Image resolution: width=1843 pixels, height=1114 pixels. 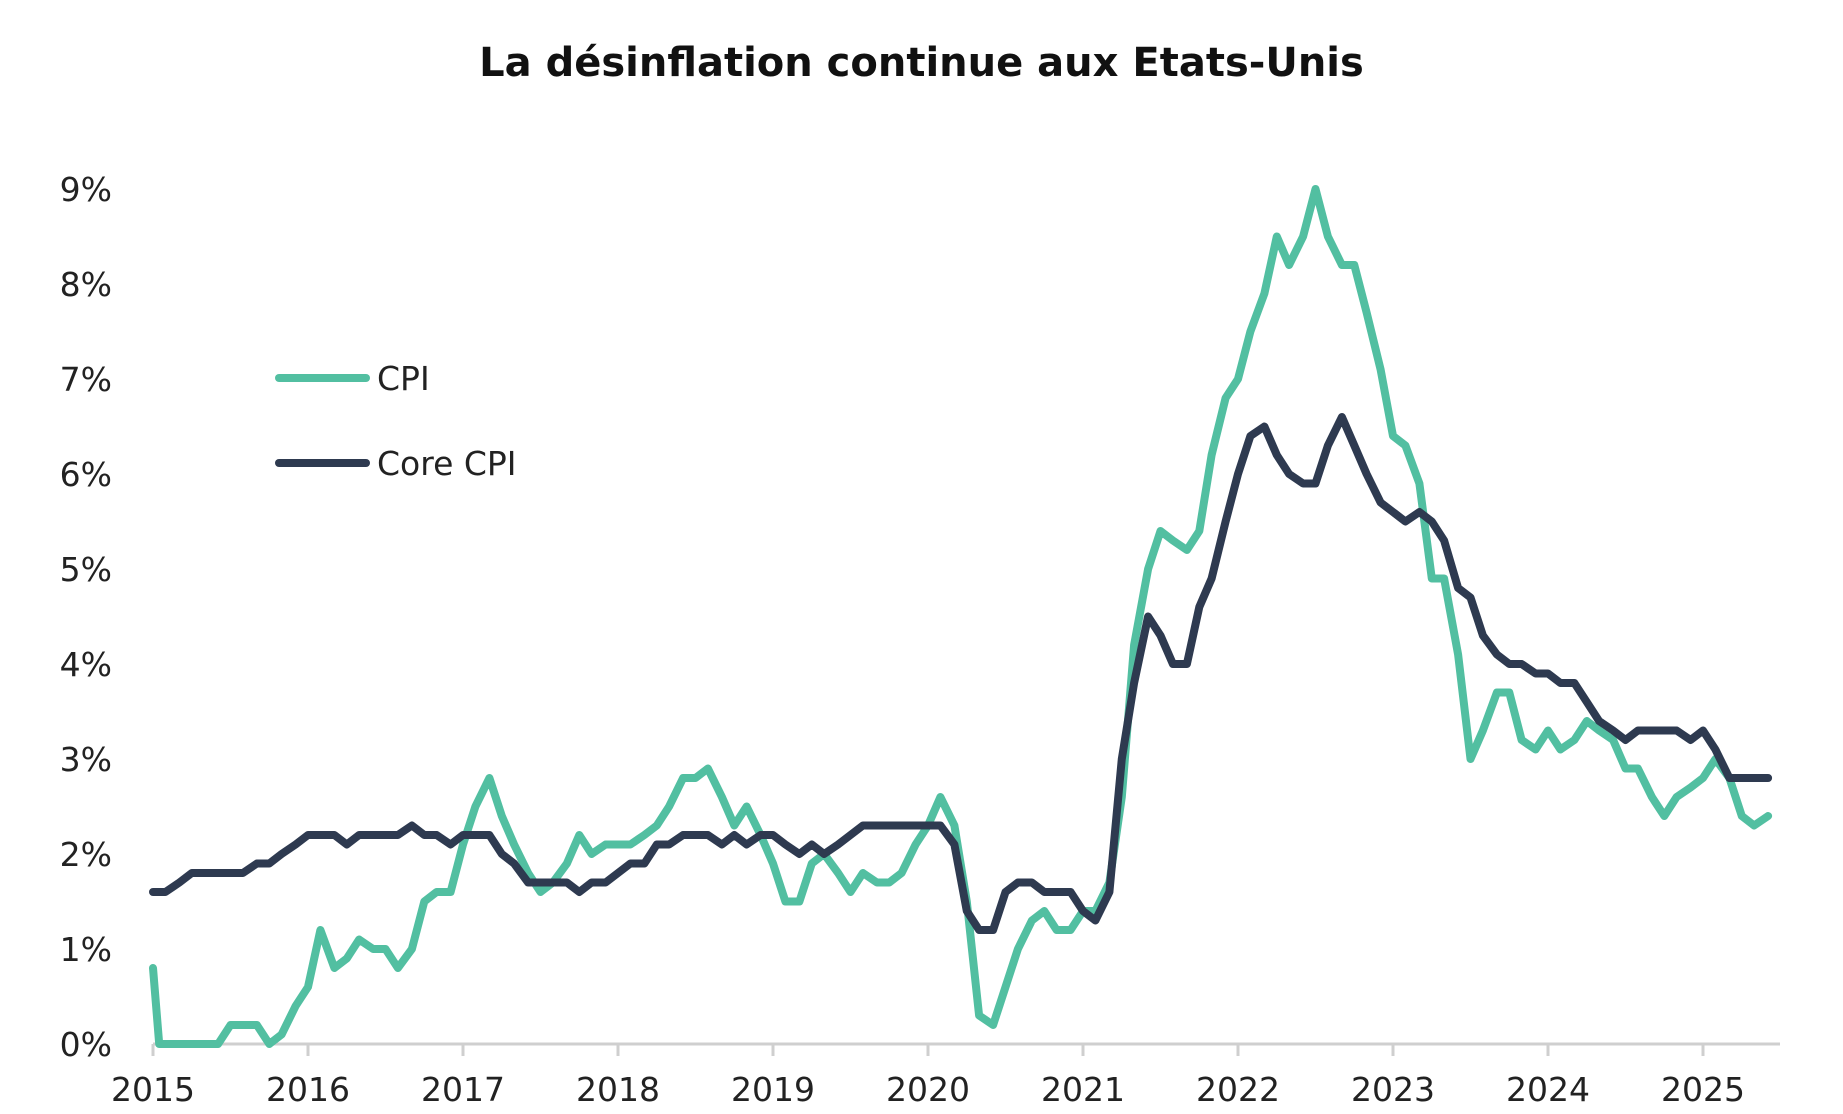 I want to click on x-tick-label: 2020, so click(x=928, y=1089).